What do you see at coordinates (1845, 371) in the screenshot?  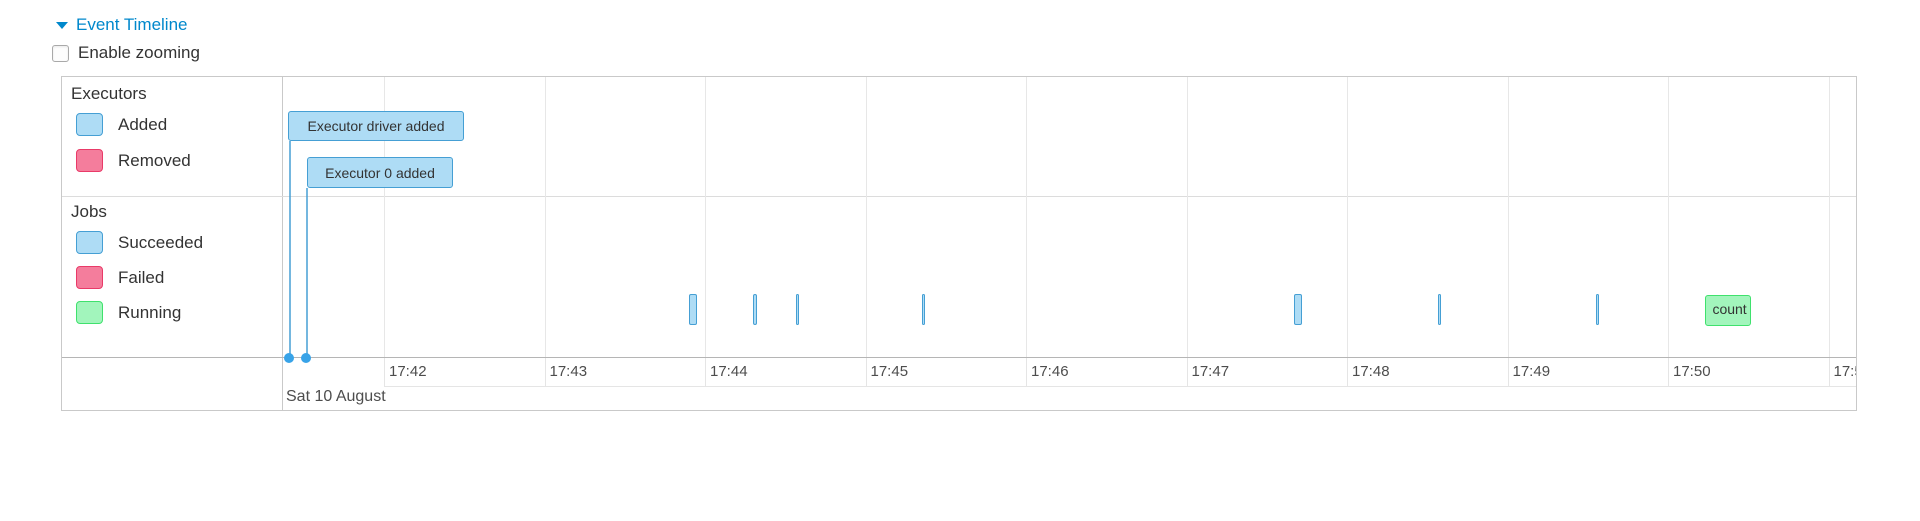 I see `axis-minor-label: 17:51` at bounding box center [1845, 371].